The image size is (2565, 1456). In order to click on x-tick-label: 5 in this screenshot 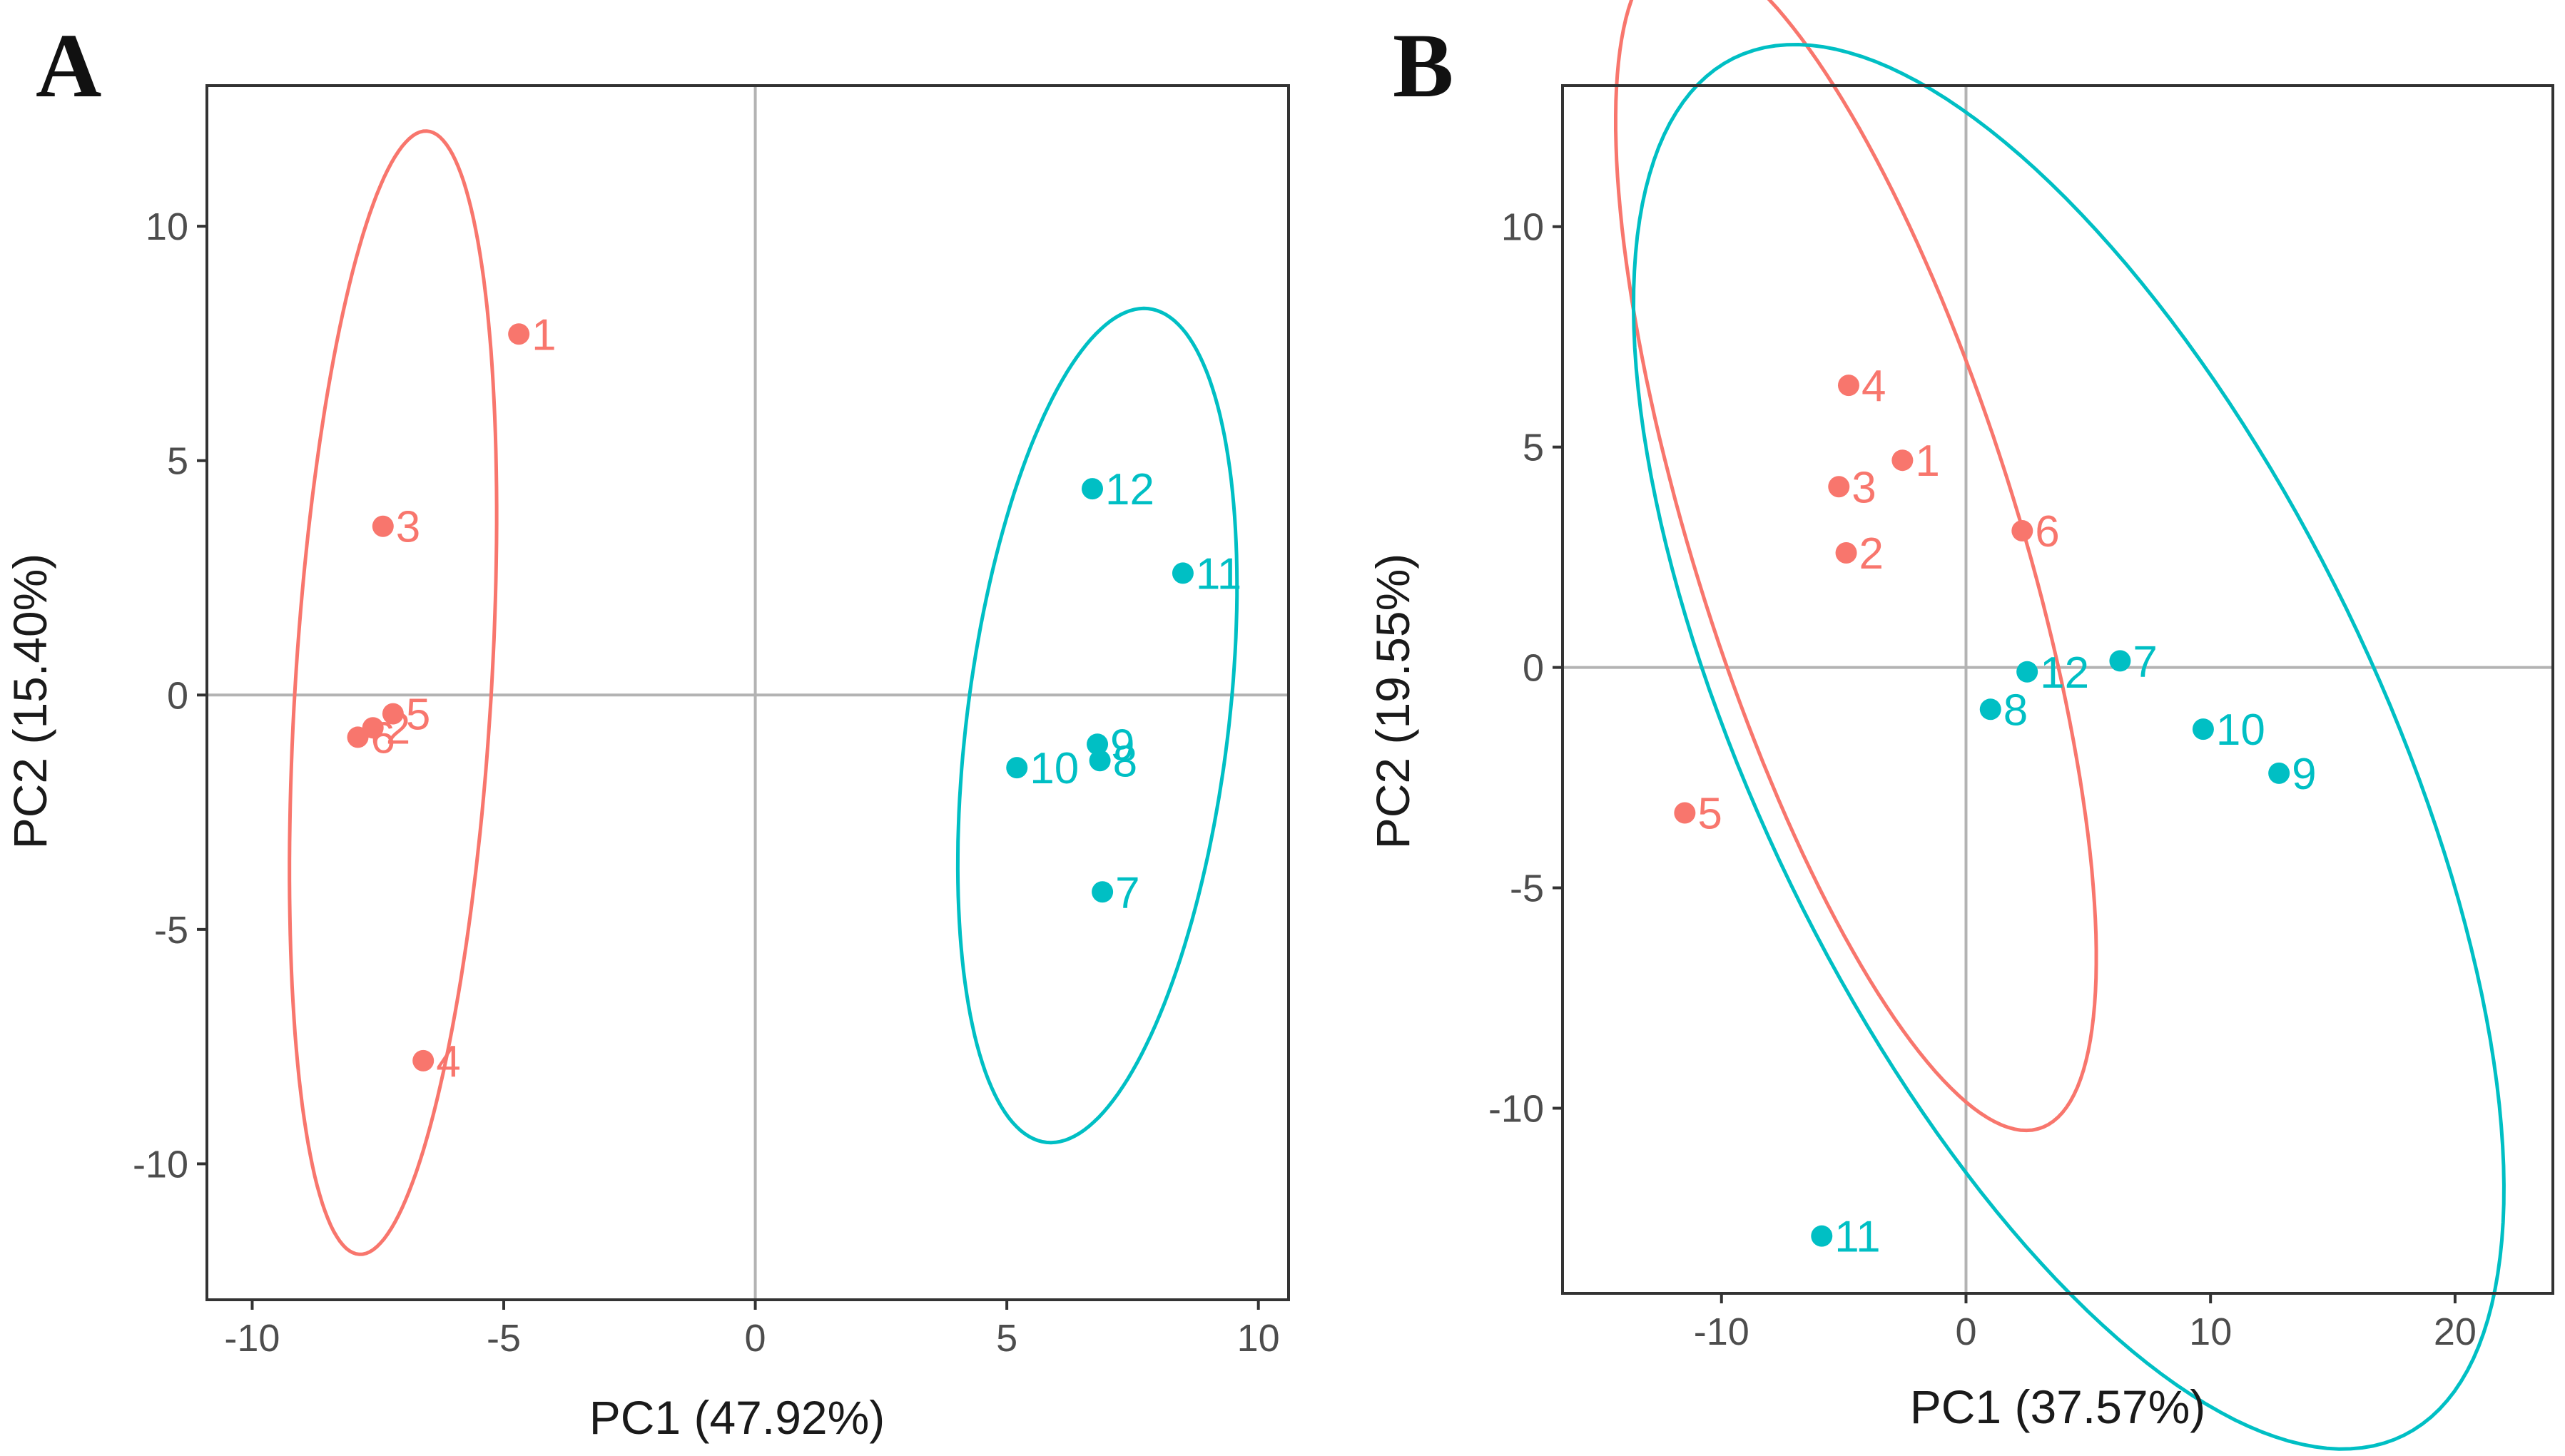, I will do `click(1006, 1338)`.